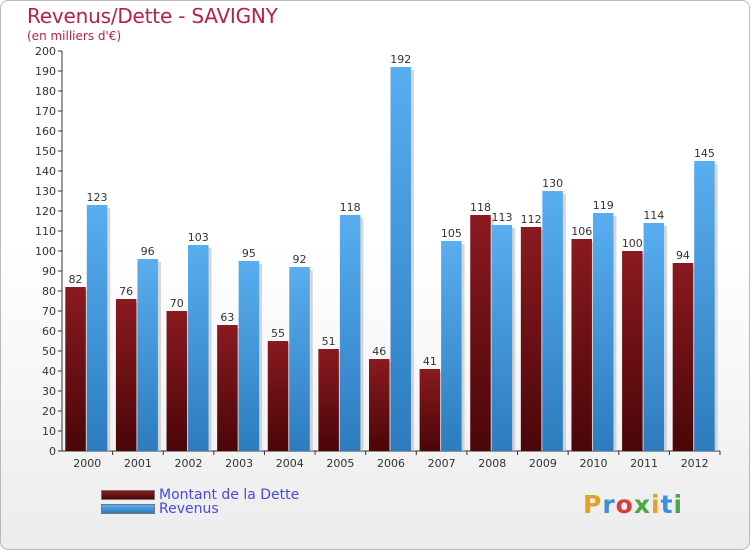 The height and width of the screenshot is (550, 750). I want to click on data-label-revenus: 103, so click(198, 237).